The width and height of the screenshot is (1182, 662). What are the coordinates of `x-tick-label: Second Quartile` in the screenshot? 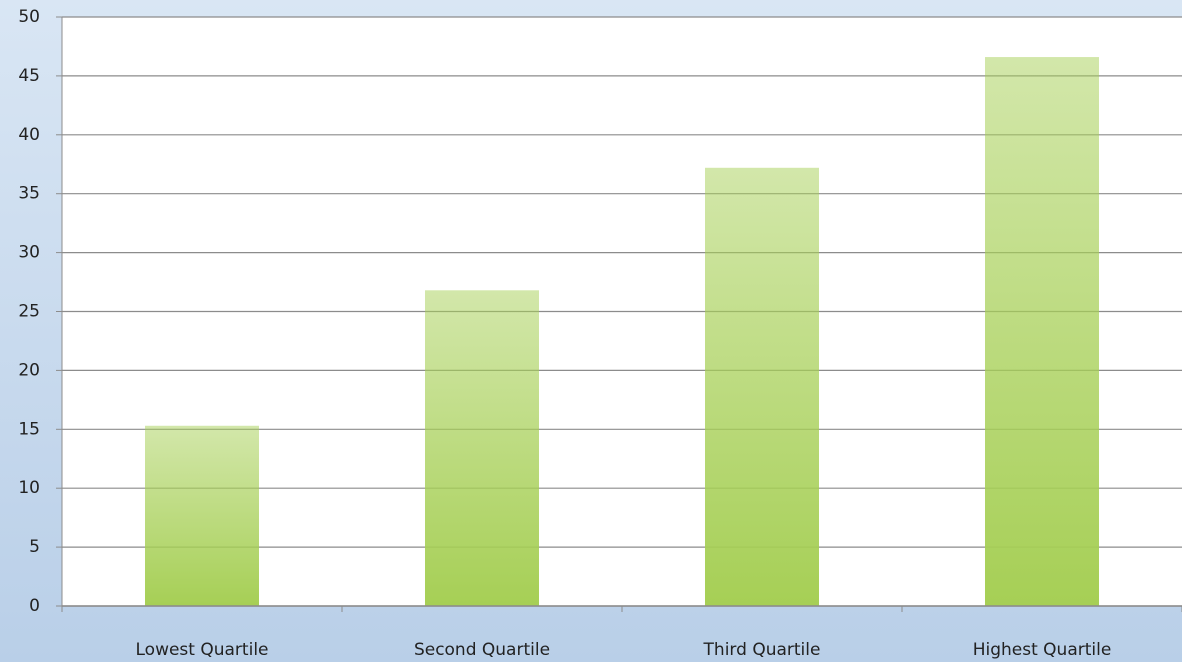 It's located at (482, 650).